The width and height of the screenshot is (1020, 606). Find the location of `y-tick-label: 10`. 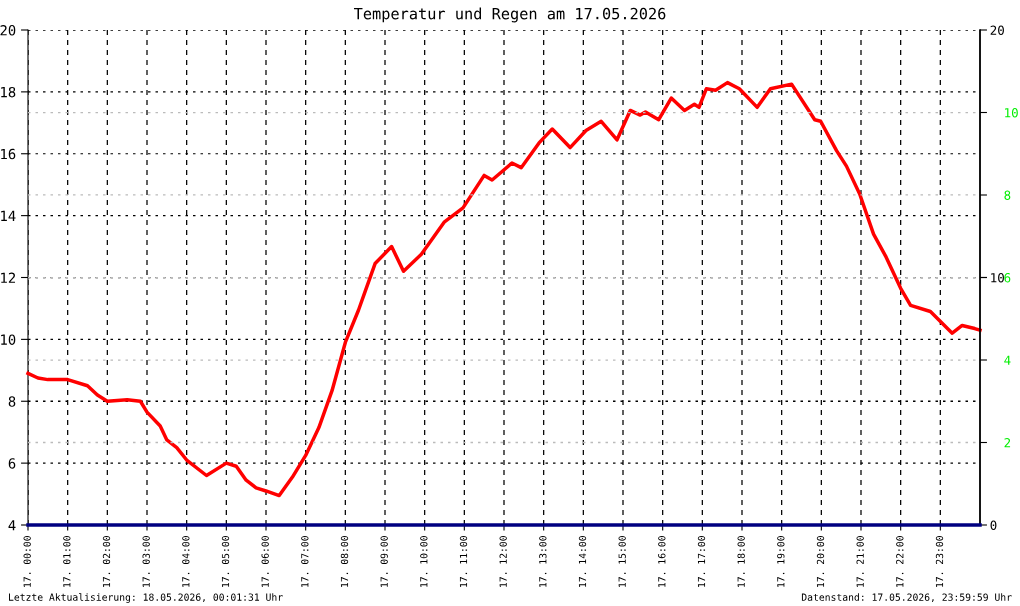

y-tick-label: 10 is located at coordinates (8, 339).